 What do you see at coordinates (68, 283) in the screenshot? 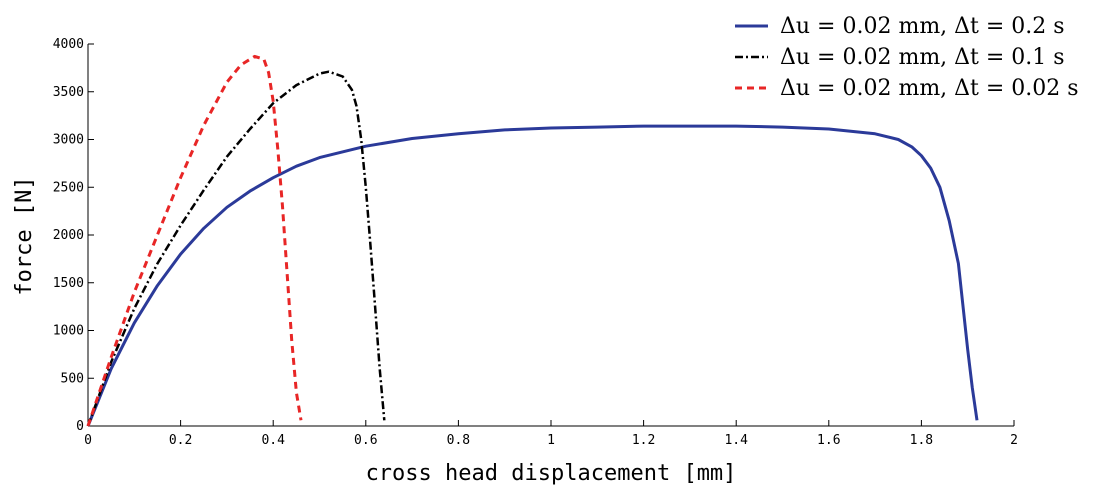
I see `y-tick-label: 1500` at bounding box center [68, 283].